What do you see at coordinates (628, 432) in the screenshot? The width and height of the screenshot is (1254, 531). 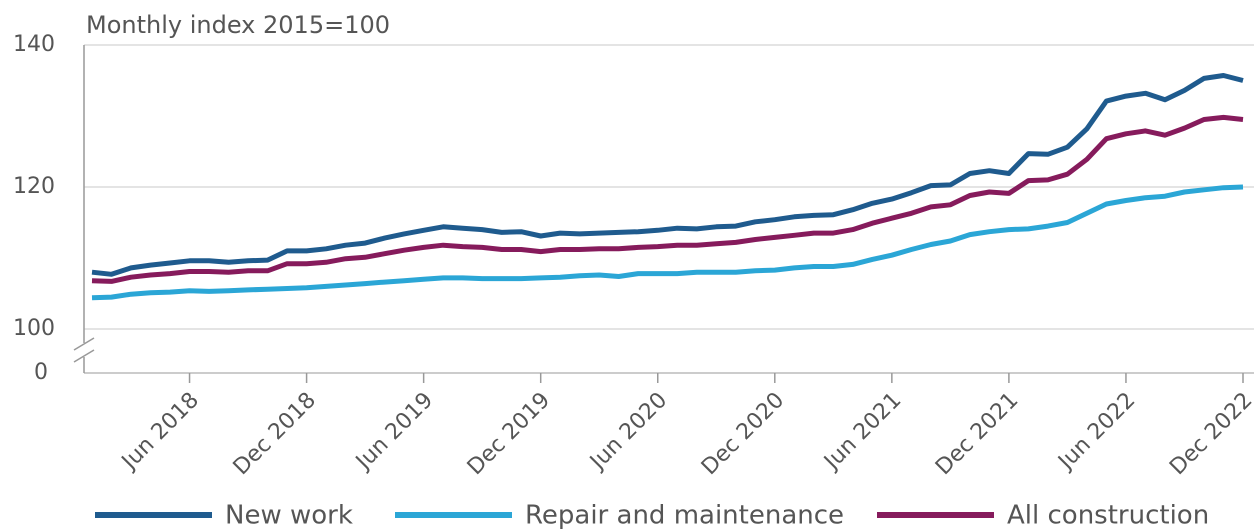 I see `x-tick-label: Jun 2020` at bounding box center [628, 432].